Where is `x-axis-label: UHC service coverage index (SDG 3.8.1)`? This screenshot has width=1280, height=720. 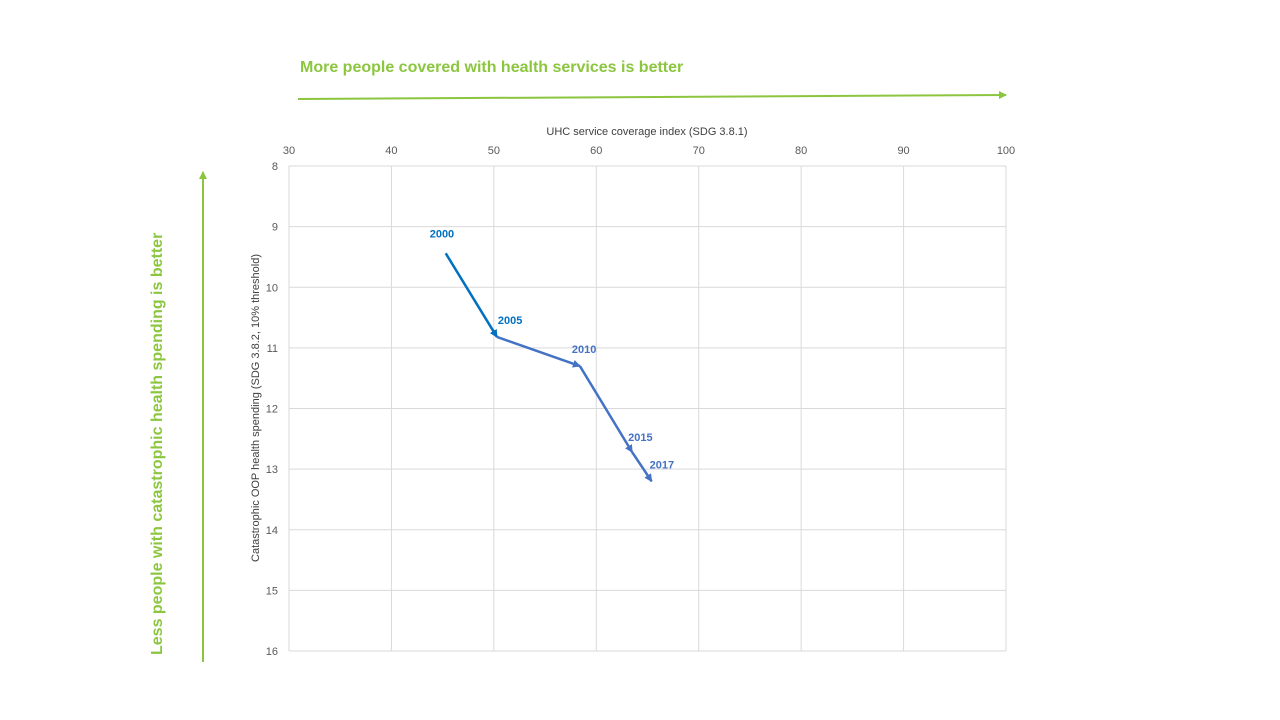 x-axis-label: UHC service coverage index (SDG 3.8.1) is located at coordinates (646, 132).